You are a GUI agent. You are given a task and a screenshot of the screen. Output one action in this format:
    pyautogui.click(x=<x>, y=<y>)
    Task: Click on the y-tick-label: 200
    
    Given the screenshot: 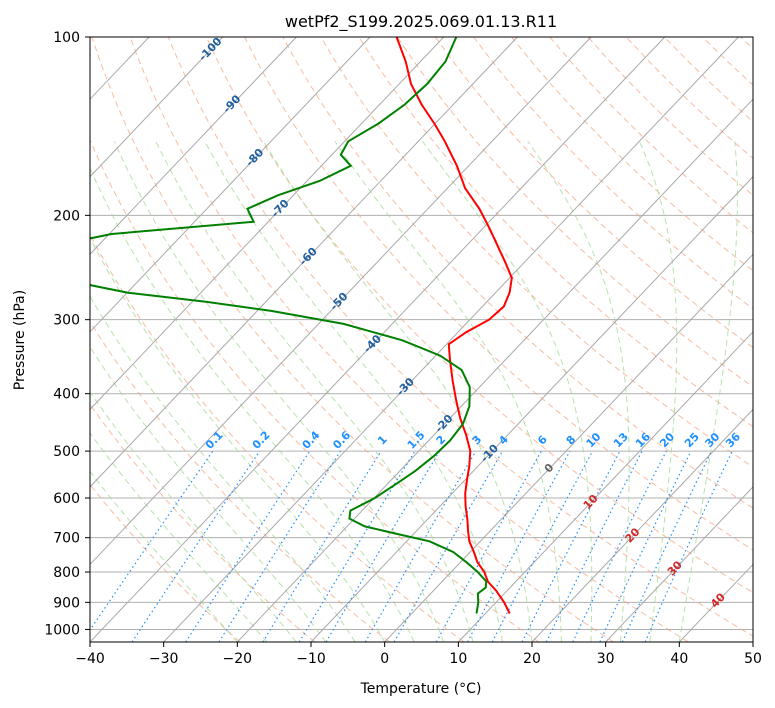 What is the action you would take?
    pyautogui.click(x=66, y=216)
    